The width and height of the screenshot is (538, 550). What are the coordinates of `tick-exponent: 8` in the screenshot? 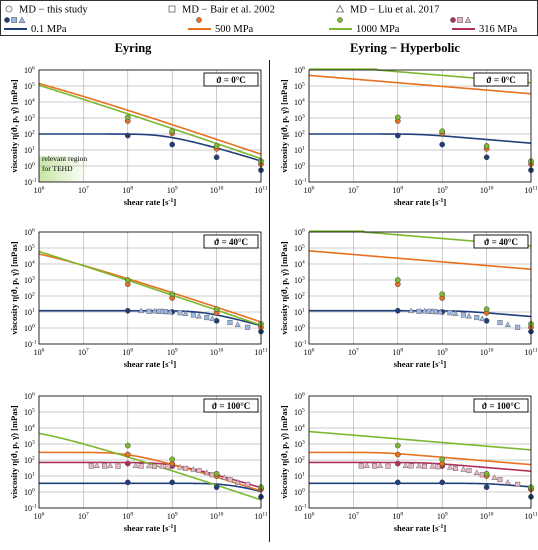 It's located at (131, 189).